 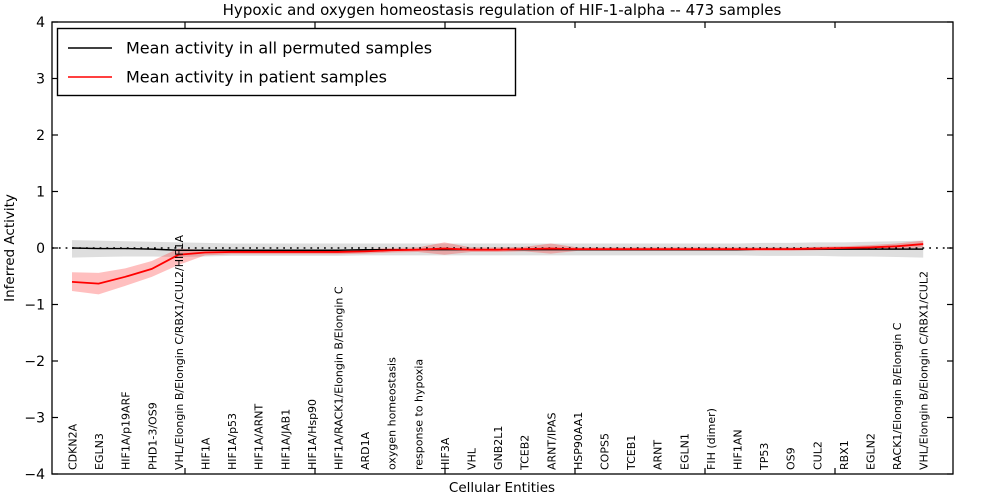 I want to click on x-category-label: TCEB1, so click(x=631, y=453).